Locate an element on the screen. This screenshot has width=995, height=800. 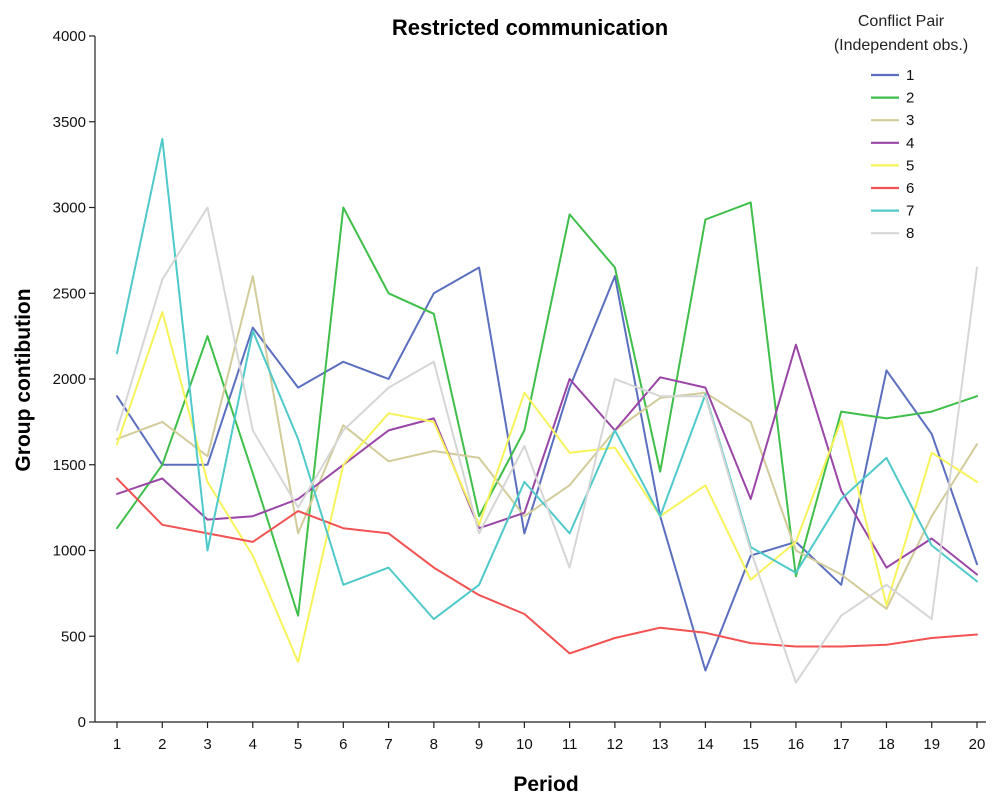
legend-label: 4 is located at coordinates (910, 143).